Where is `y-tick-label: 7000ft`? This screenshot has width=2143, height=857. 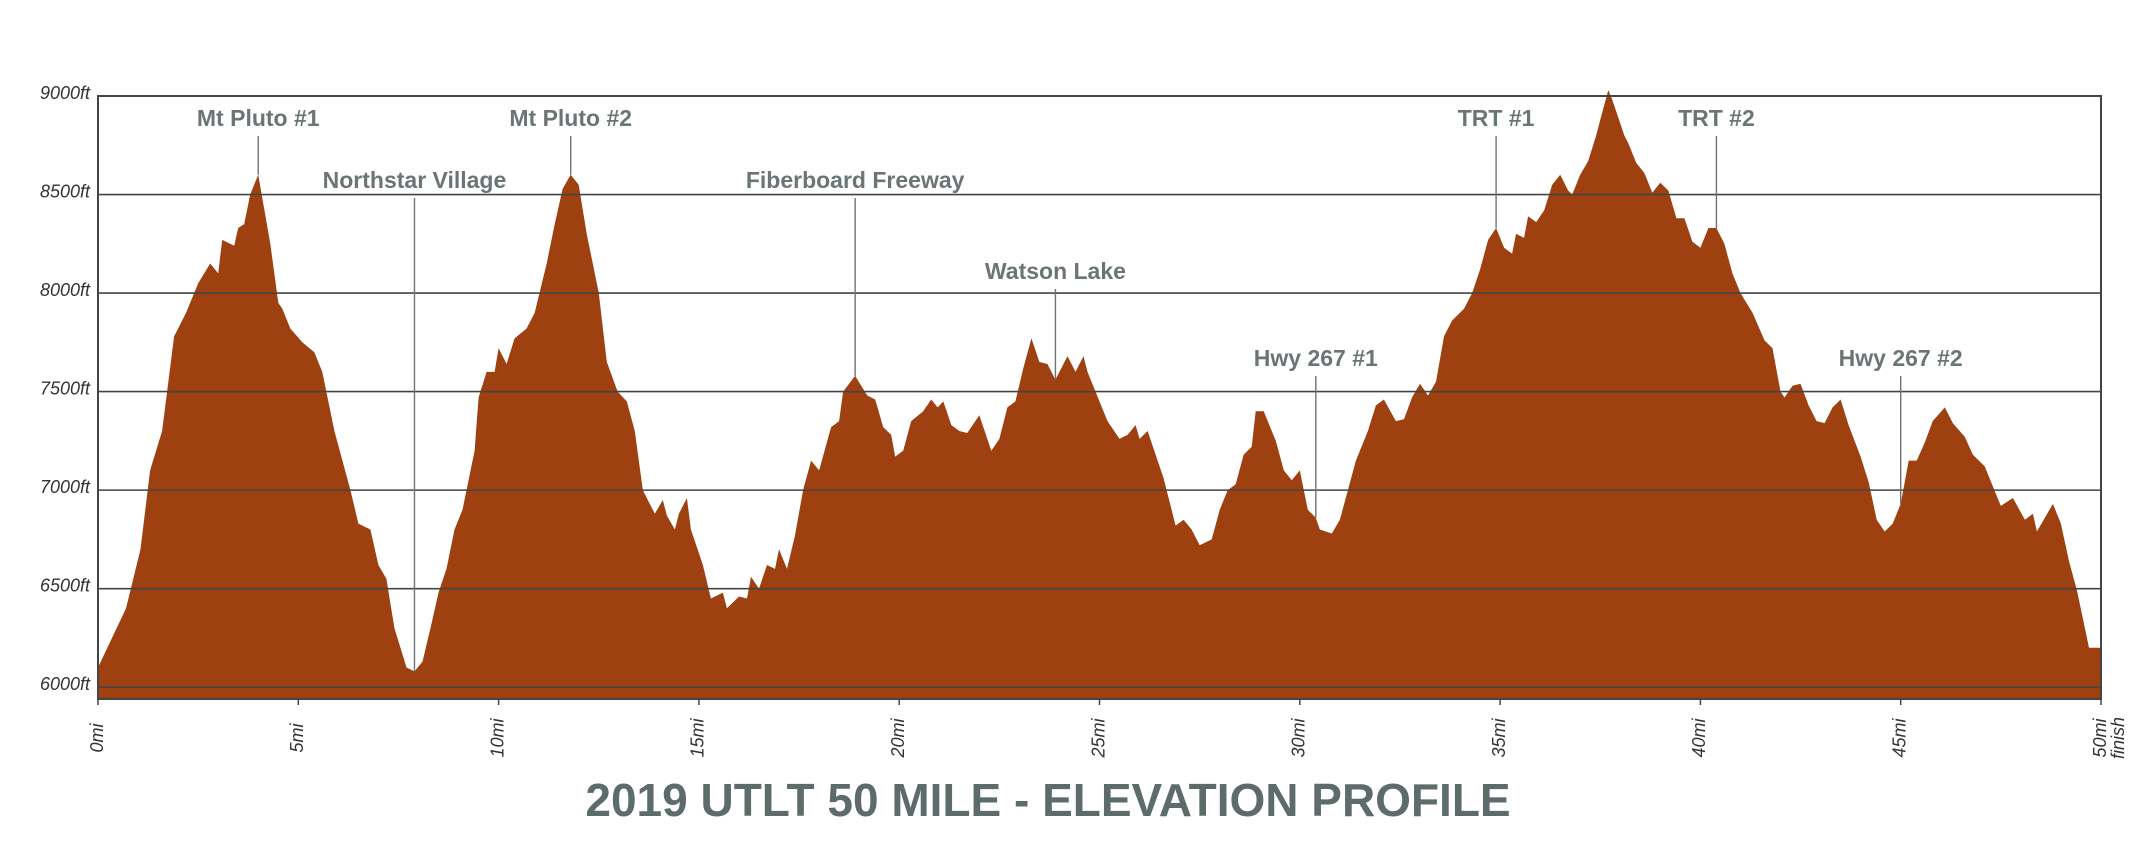 y-tick-label: 7000ft is located at coordinates (65, 487).